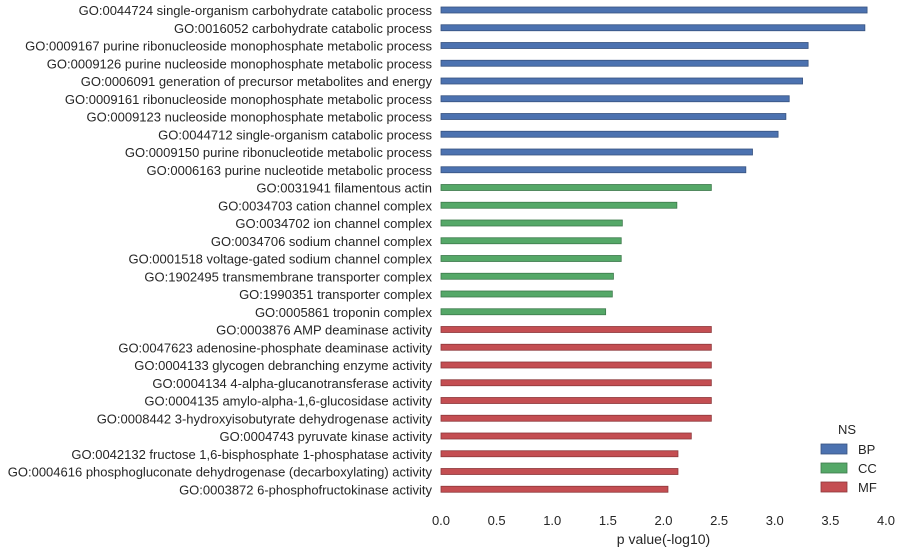 The image size is (904, 557). Describe the element at coordinates (497, 520) in the screenshot. I see `x-tick-label: 0.5` at that location.